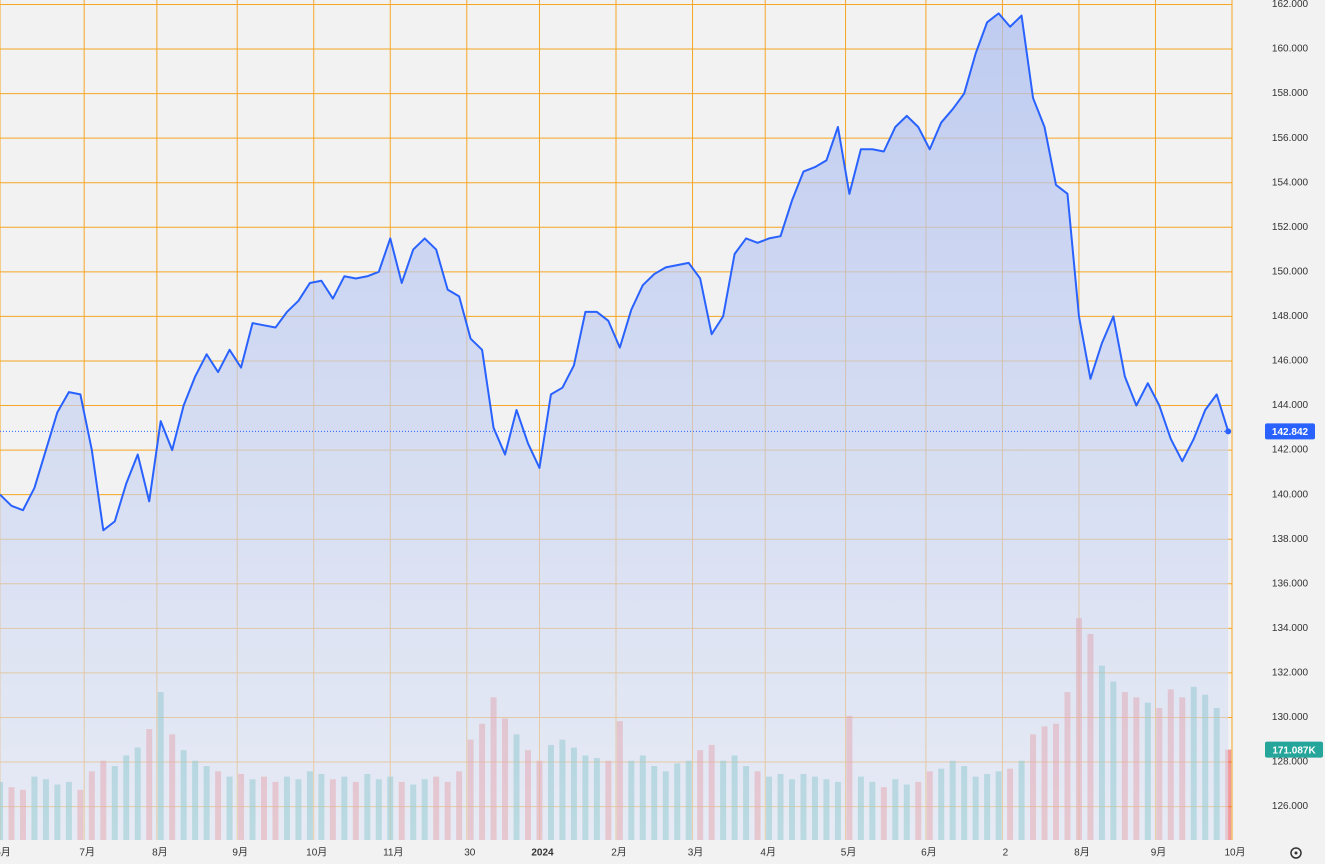 The width and height of the screenshot is (1325, 864). What do you see at coordinates (542, 853) in the screenshot?
I see `x-tick-label: 2024` at bounding box center [542, 853].